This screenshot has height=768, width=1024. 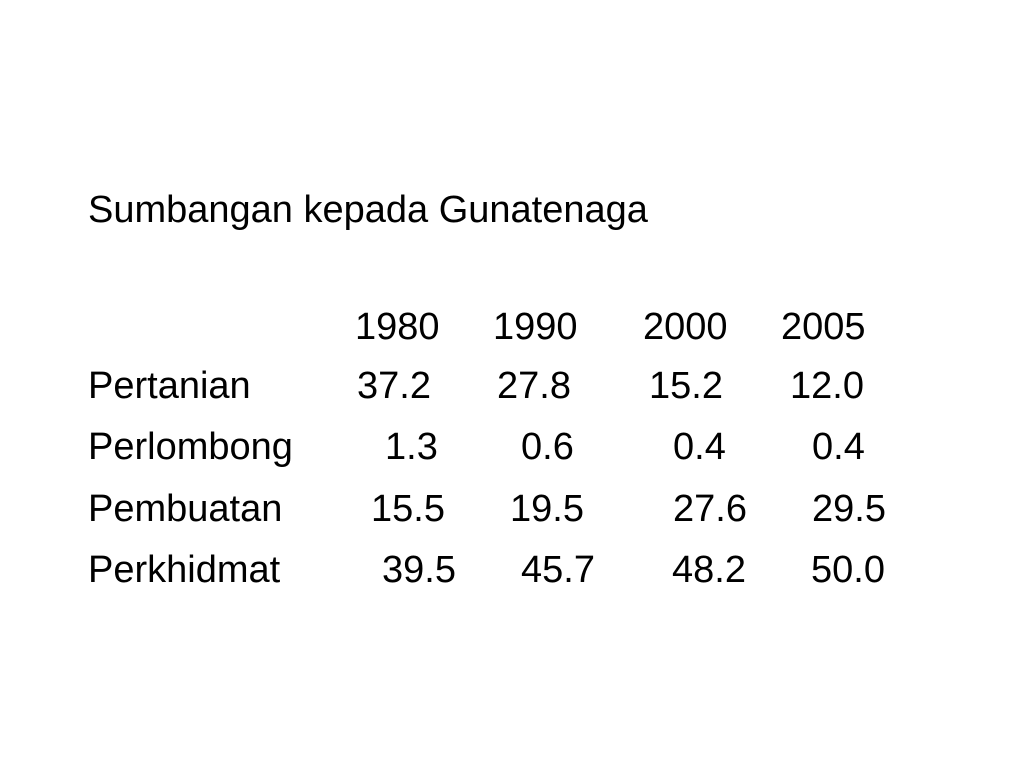 What do you see at coordinates (823, 327) in the screenshot?
I see `column-header: 2005` at bounding box center [823, 327].